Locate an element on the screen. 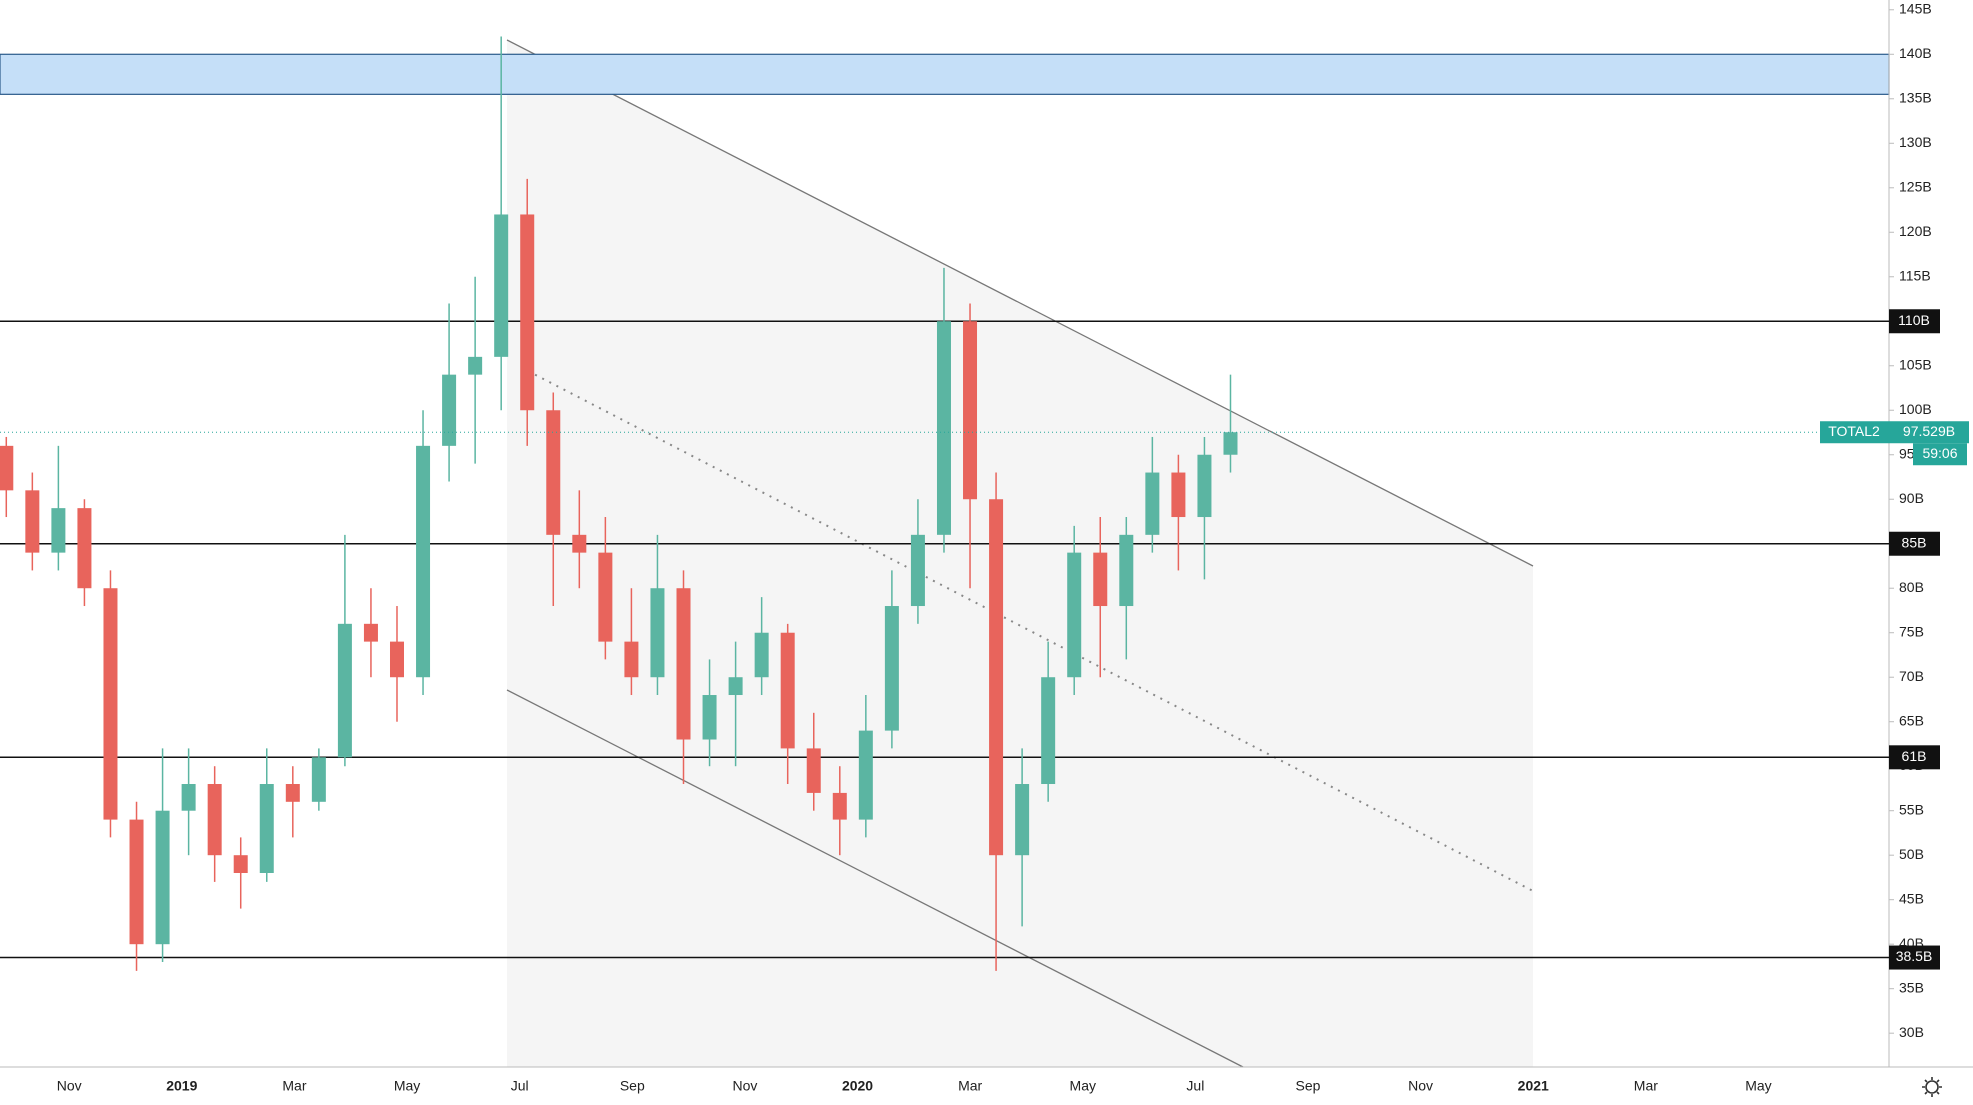 The width and height of the screenshot is (1973, 1105). countdown: 59:06 is located at coordinates (1939, 453).